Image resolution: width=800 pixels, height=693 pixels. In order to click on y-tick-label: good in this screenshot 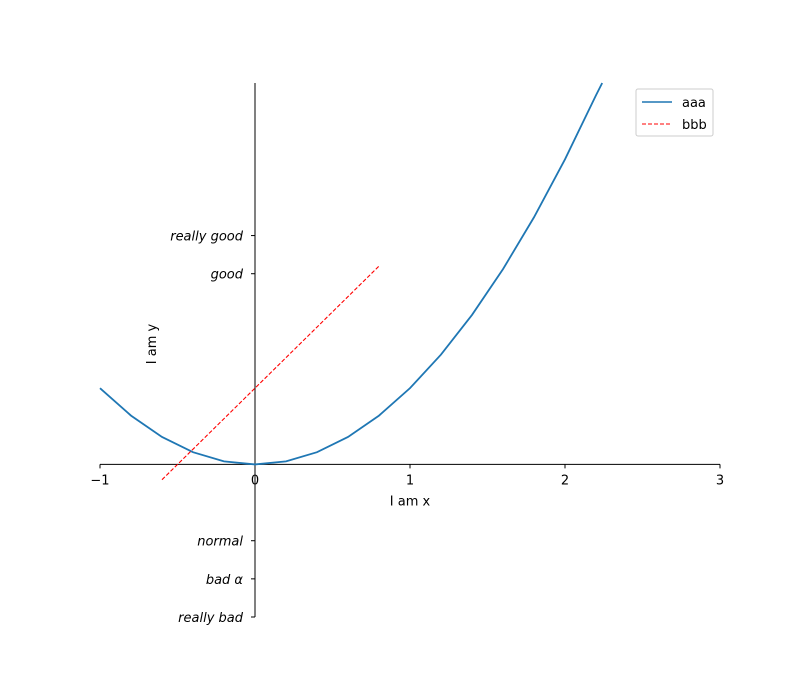, I will do `click(227, 275)`.